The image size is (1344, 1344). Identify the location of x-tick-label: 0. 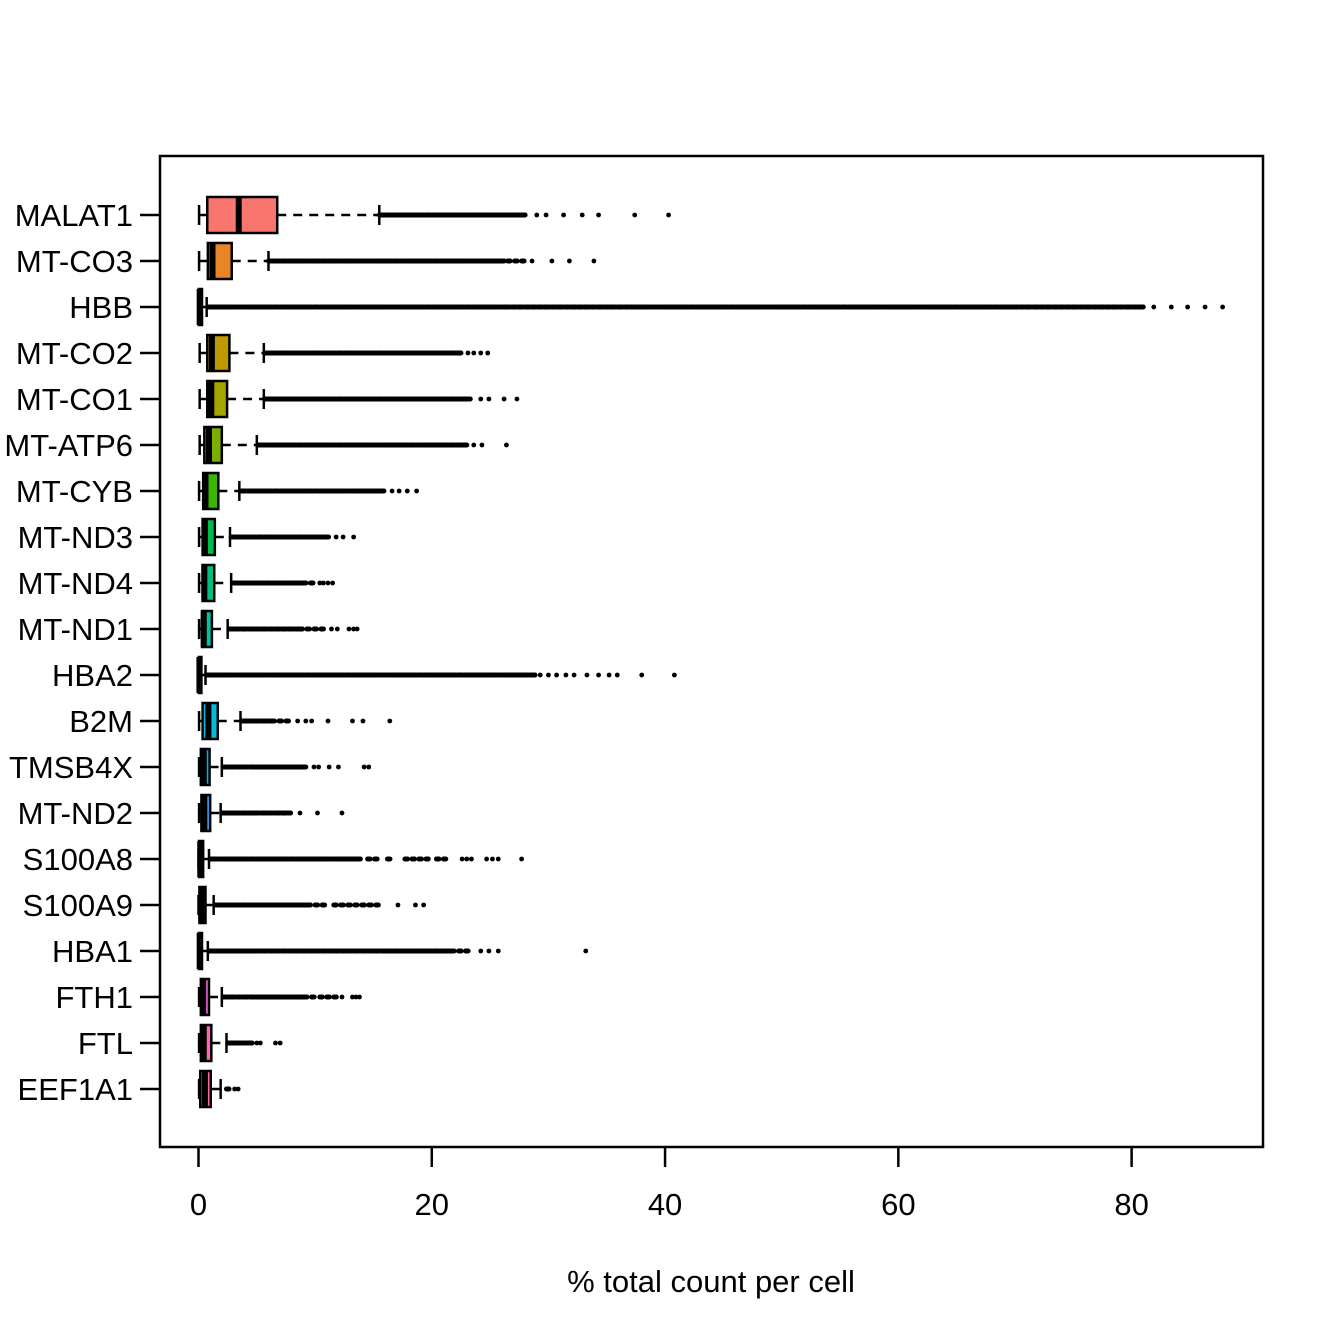
(198, 1204).